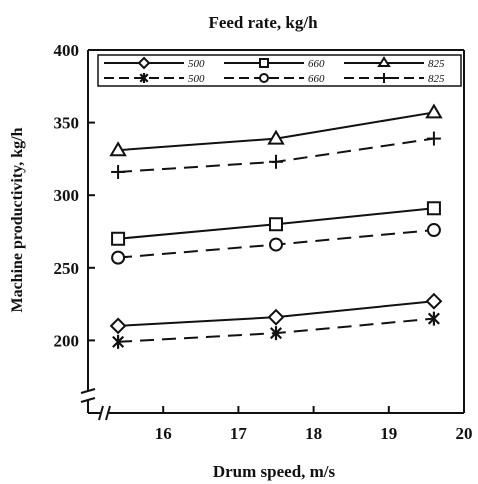 This screenshot has height=484, width=478. Describe the element at coordinates (17, 219) in the screenshot. I see `y-axis-label: Machine productivity, kg/h` at that location.